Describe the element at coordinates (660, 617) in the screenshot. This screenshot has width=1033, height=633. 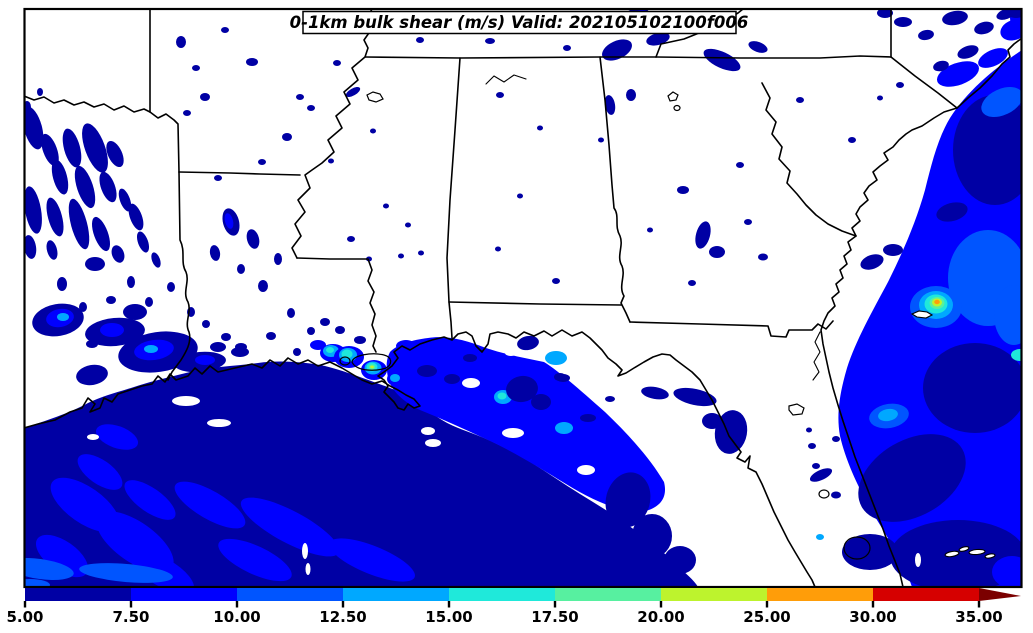
I see `colorbar-tick-label: 20.00` at that location.